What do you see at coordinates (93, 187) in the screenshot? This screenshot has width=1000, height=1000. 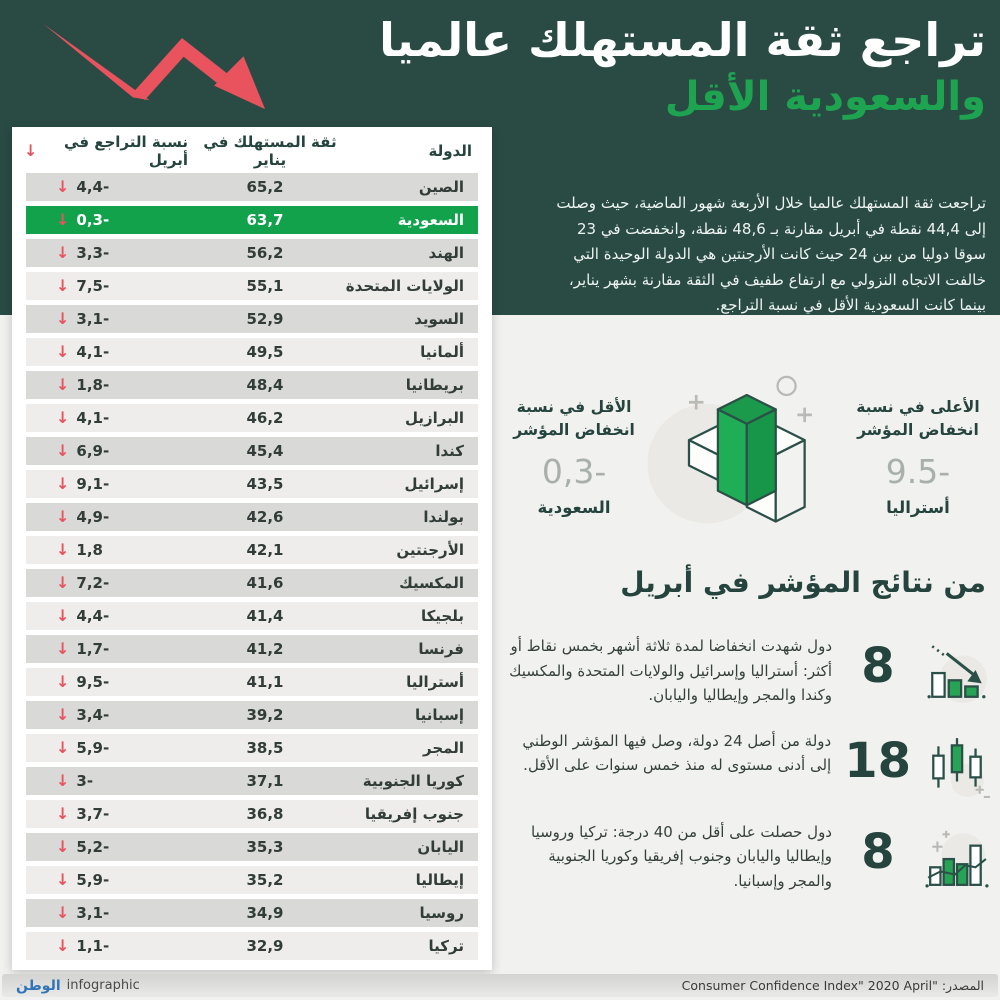 I see `april-decline-value: -4,4` at bounding box center [93, 187].